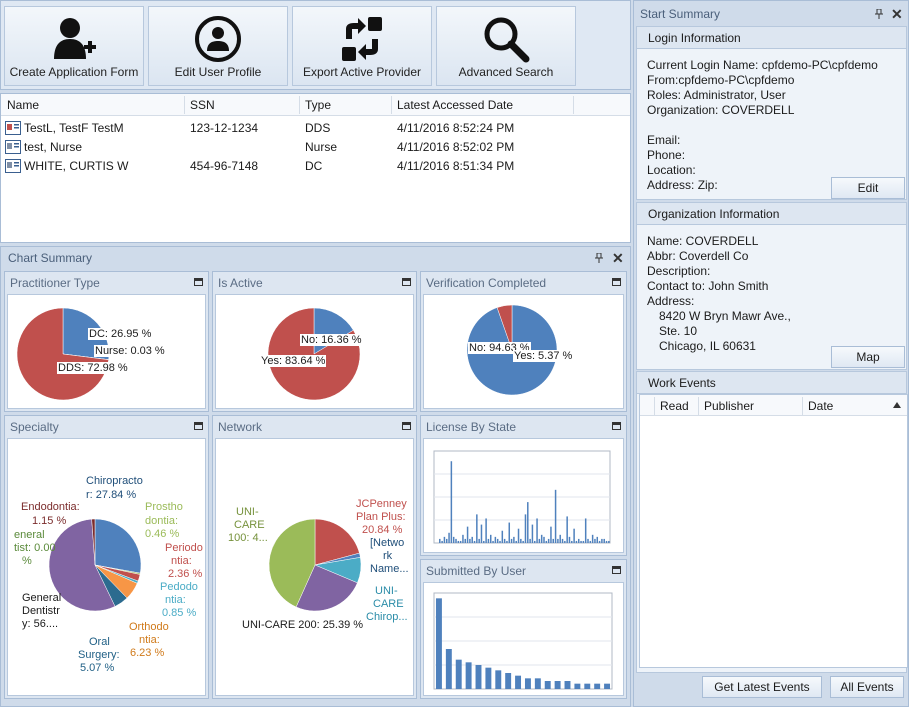 This screenshot has width=909, height=707. I want to click on network-pie-chart, so click(315, 565).